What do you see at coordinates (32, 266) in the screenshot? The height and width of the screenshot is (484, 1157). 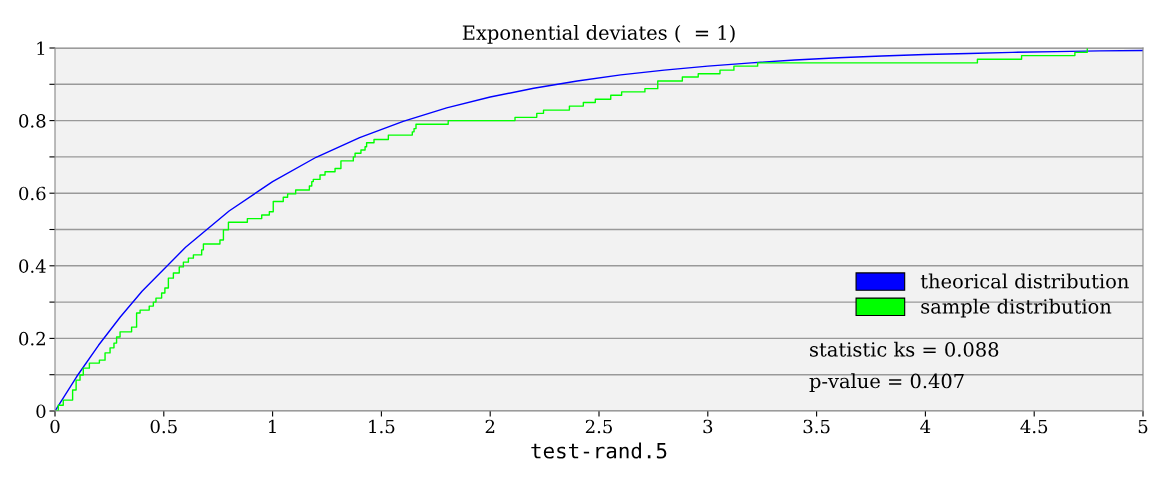 I see `y-tick-label: 0.4` at bounding box center [32, 266].